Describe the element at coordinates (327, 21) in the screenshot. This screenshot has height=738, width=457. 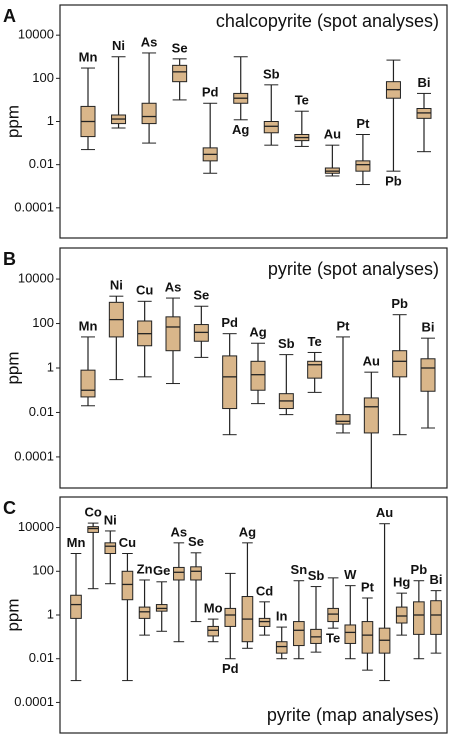
I see `panel-title: chalcopyrite (spot analyses)` at that location.